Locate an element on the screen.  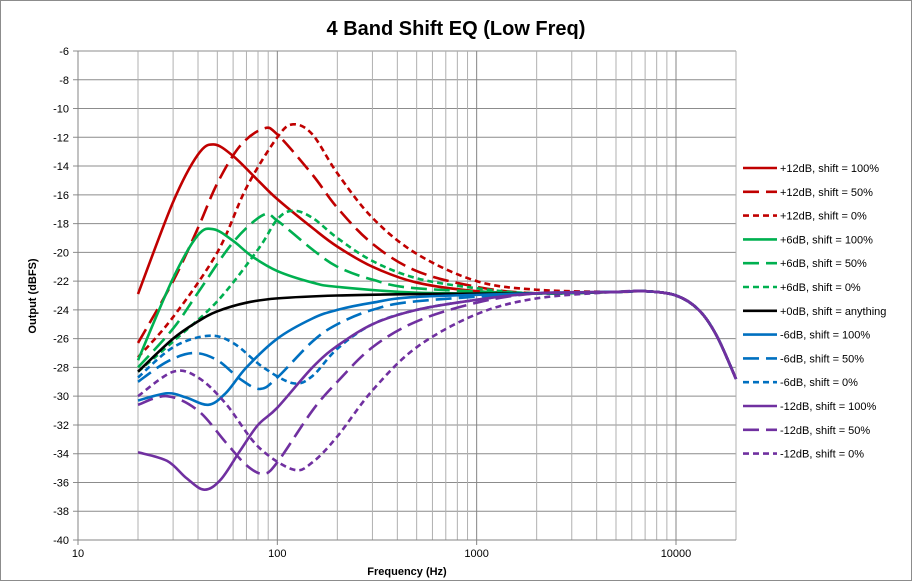
x-axis-label: Frequency (Hz) is located at coordinates (407, 572).